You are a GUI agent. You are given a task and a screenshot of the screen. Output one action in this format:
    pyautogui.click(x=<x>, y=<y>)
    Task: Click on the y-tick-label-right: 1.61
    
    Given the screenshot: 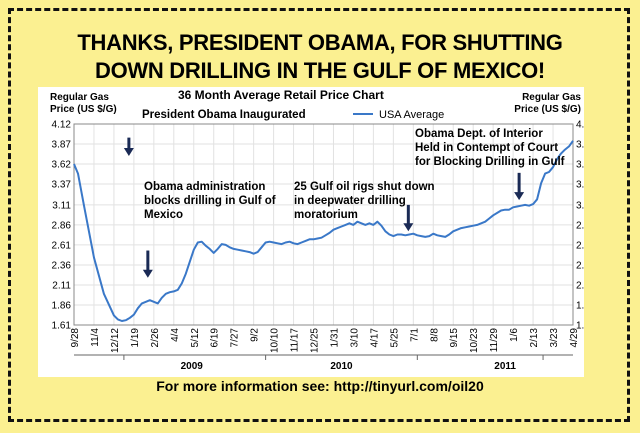 What is the action you would take?
    pyautogui.click(x=580, y=326)
    